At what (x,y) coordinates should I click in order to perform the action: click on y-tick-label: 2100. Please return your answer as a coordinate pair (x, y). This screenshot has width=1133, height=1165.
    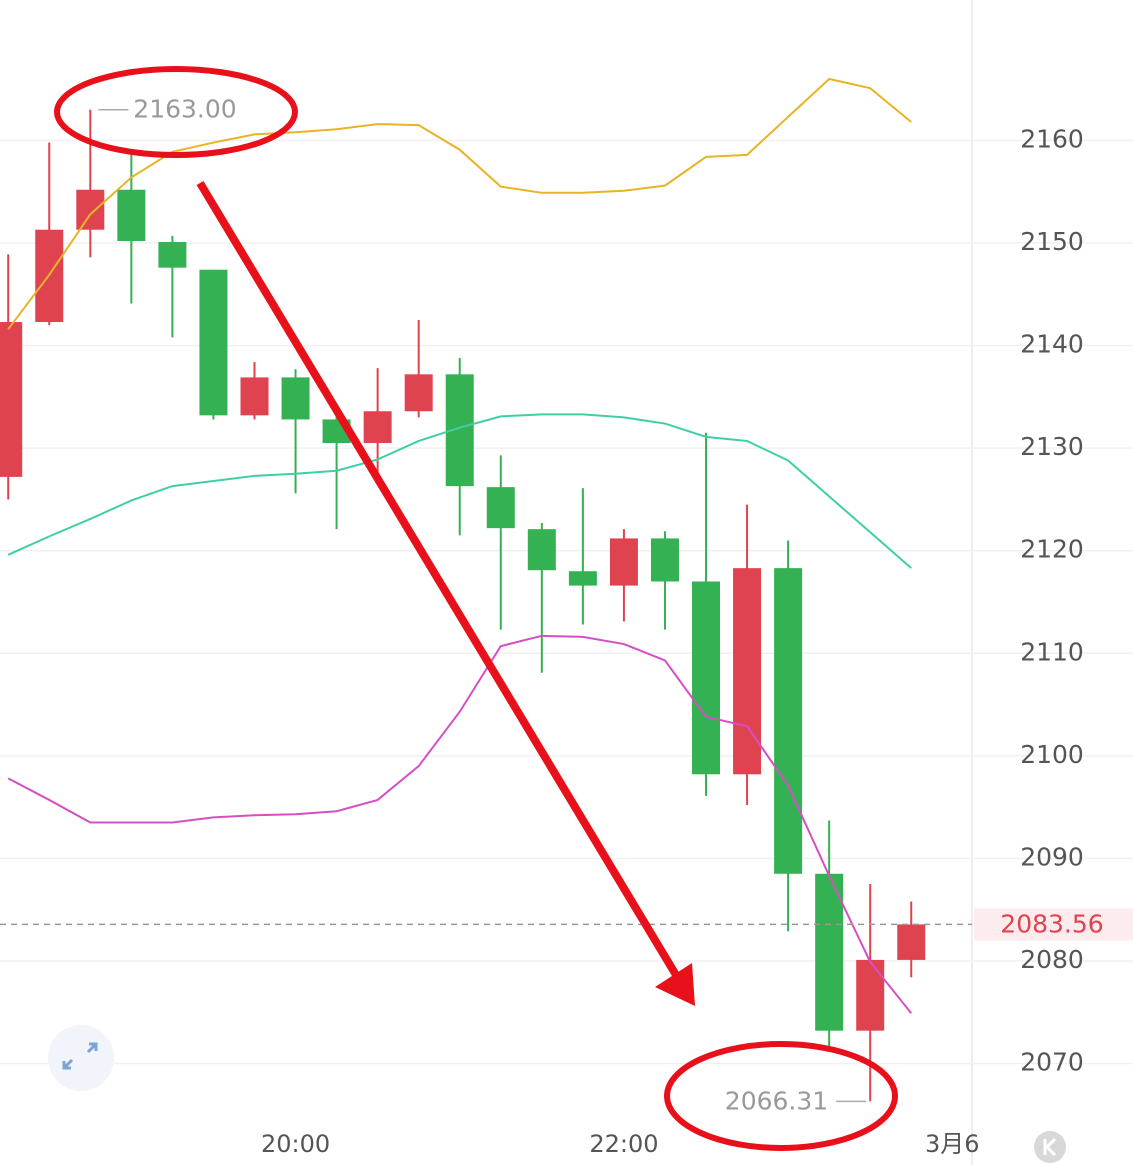
    Looking at the image, I should click on (1052, 754).